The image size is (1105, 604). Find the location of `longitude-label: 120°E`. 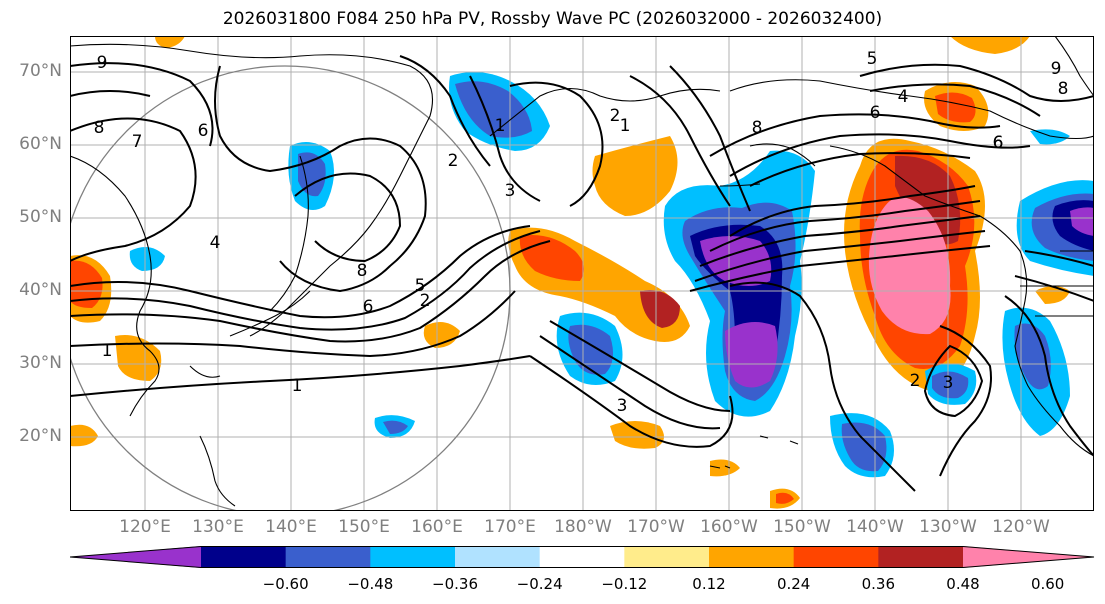

longitude-label: 120°E is located at coordinates (145, 527).